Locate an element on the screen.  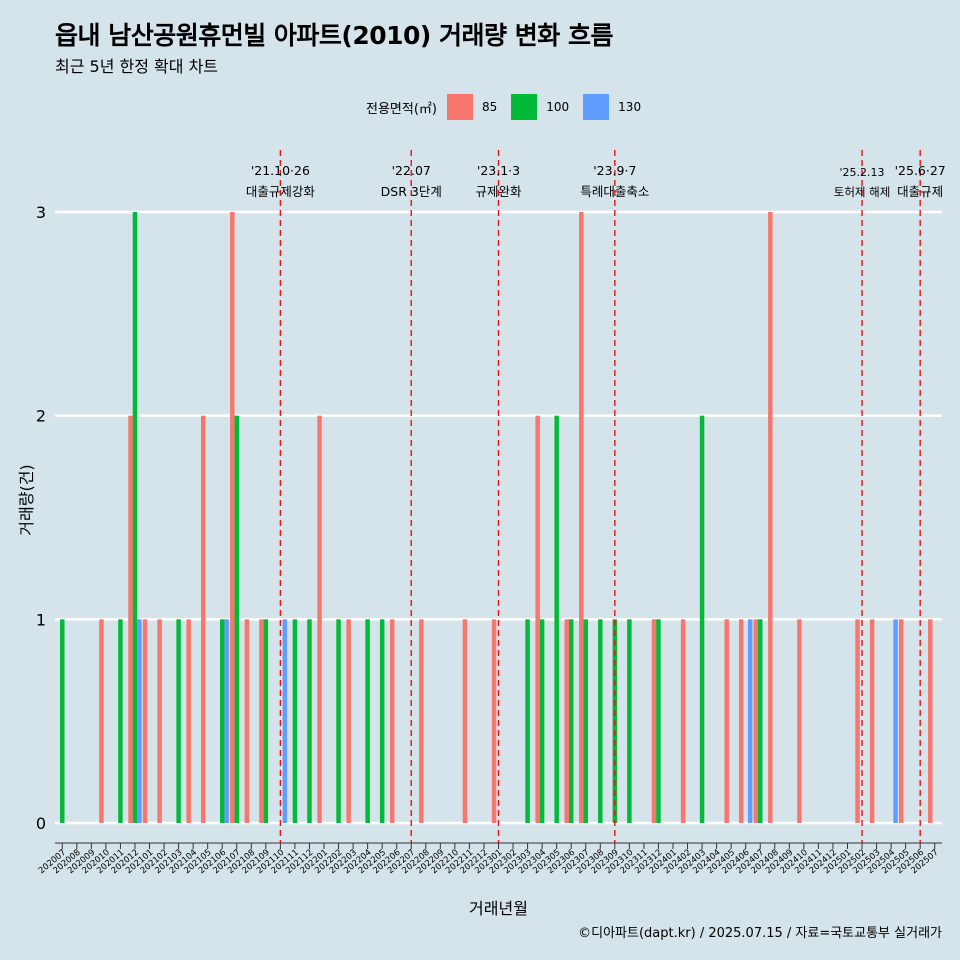
x-axis-title: 거래년월 is located at coordinates (498, 908).